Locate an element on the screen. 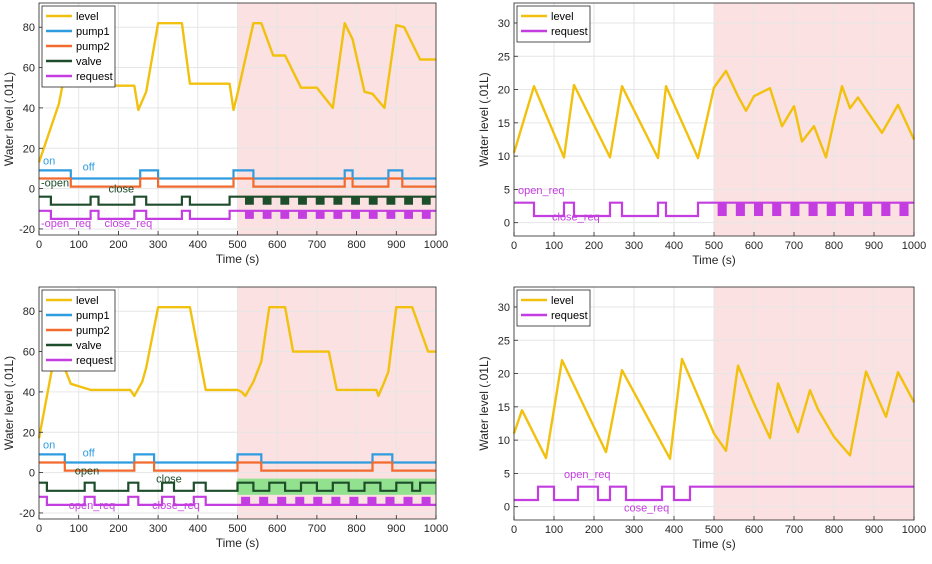 This screenshot has height=564, width=932. series-valve is located at coordinates (237, 486).